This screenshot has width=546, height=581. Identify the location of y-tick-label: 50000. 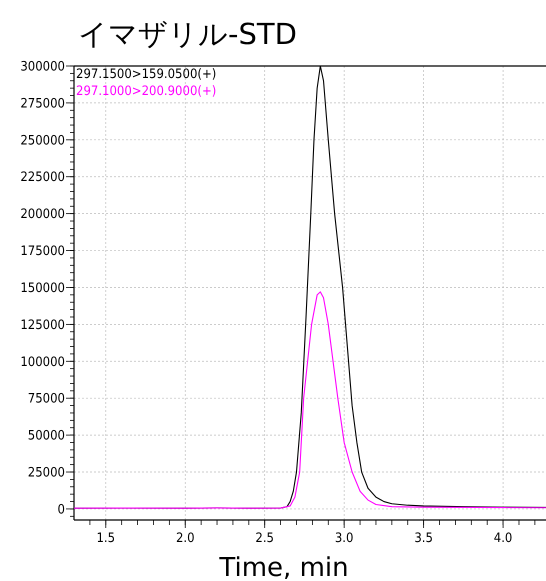
(46, 436).